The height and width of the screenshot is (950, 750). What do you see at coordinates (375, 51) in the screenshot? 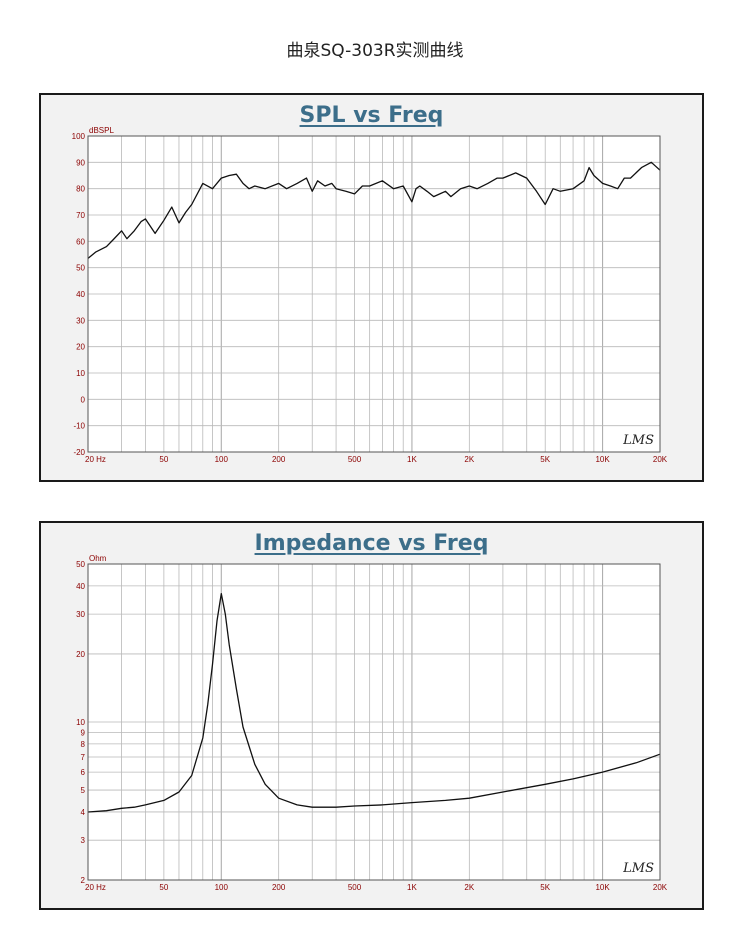
I see `page-title: 曲泉SQ-303R实测曲线` at bounding box center [375, 51].